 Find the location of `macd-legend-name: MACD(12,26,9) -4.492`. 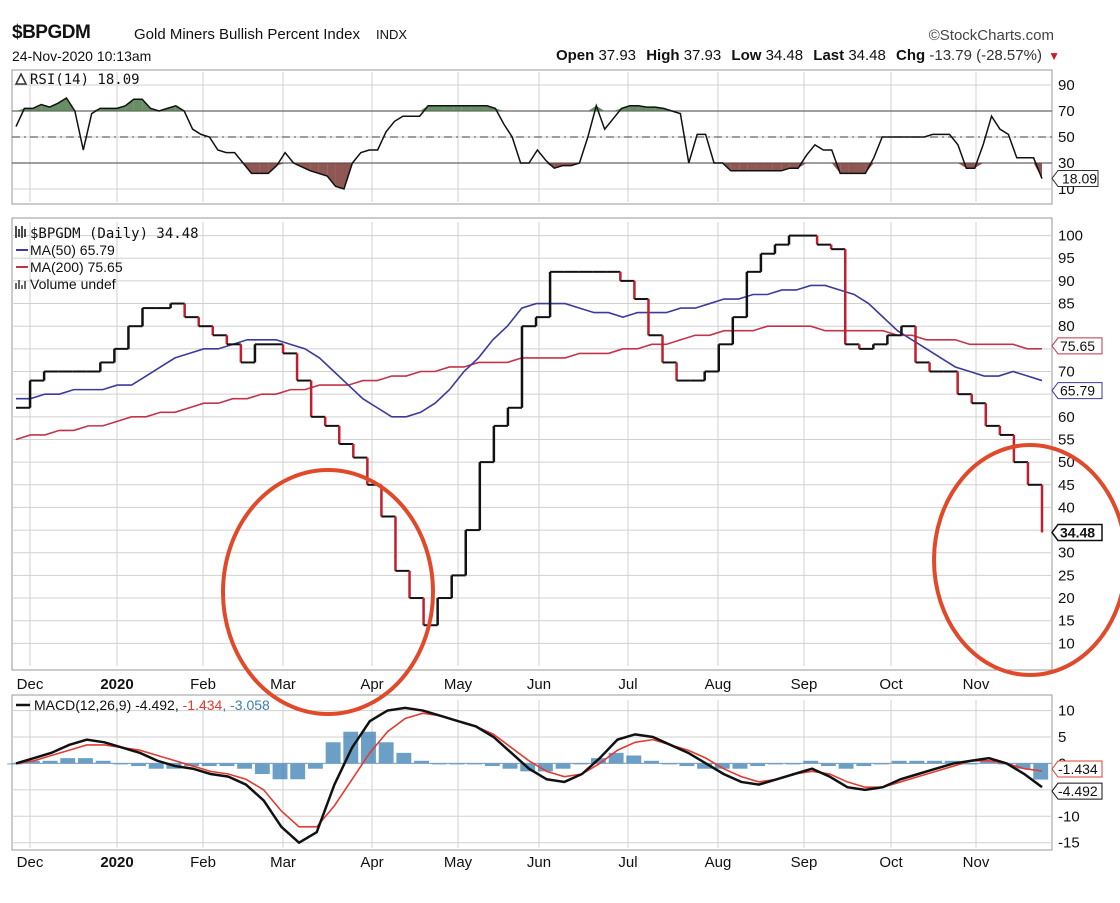

macd-legend-name: MACD(12,26,9) -4.492 is located at coordinates (104, 705).